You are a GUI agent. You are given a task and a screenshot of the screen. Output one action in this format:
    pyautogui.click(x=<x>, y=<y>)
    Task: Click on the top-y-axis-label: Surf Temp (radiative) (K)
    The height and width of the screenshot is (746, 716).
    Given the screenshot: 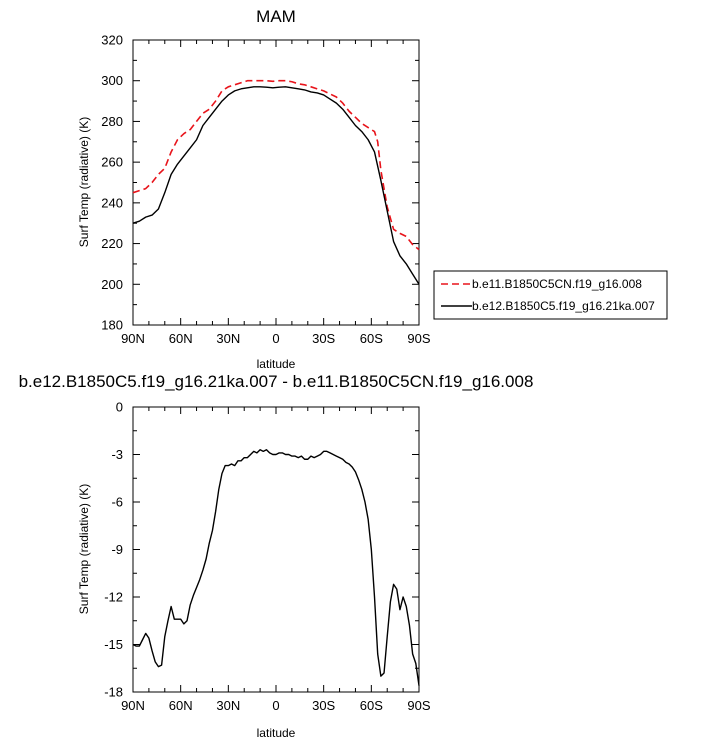 What is the action you would take?
    pyautogui.click(x=84, y=182)
    